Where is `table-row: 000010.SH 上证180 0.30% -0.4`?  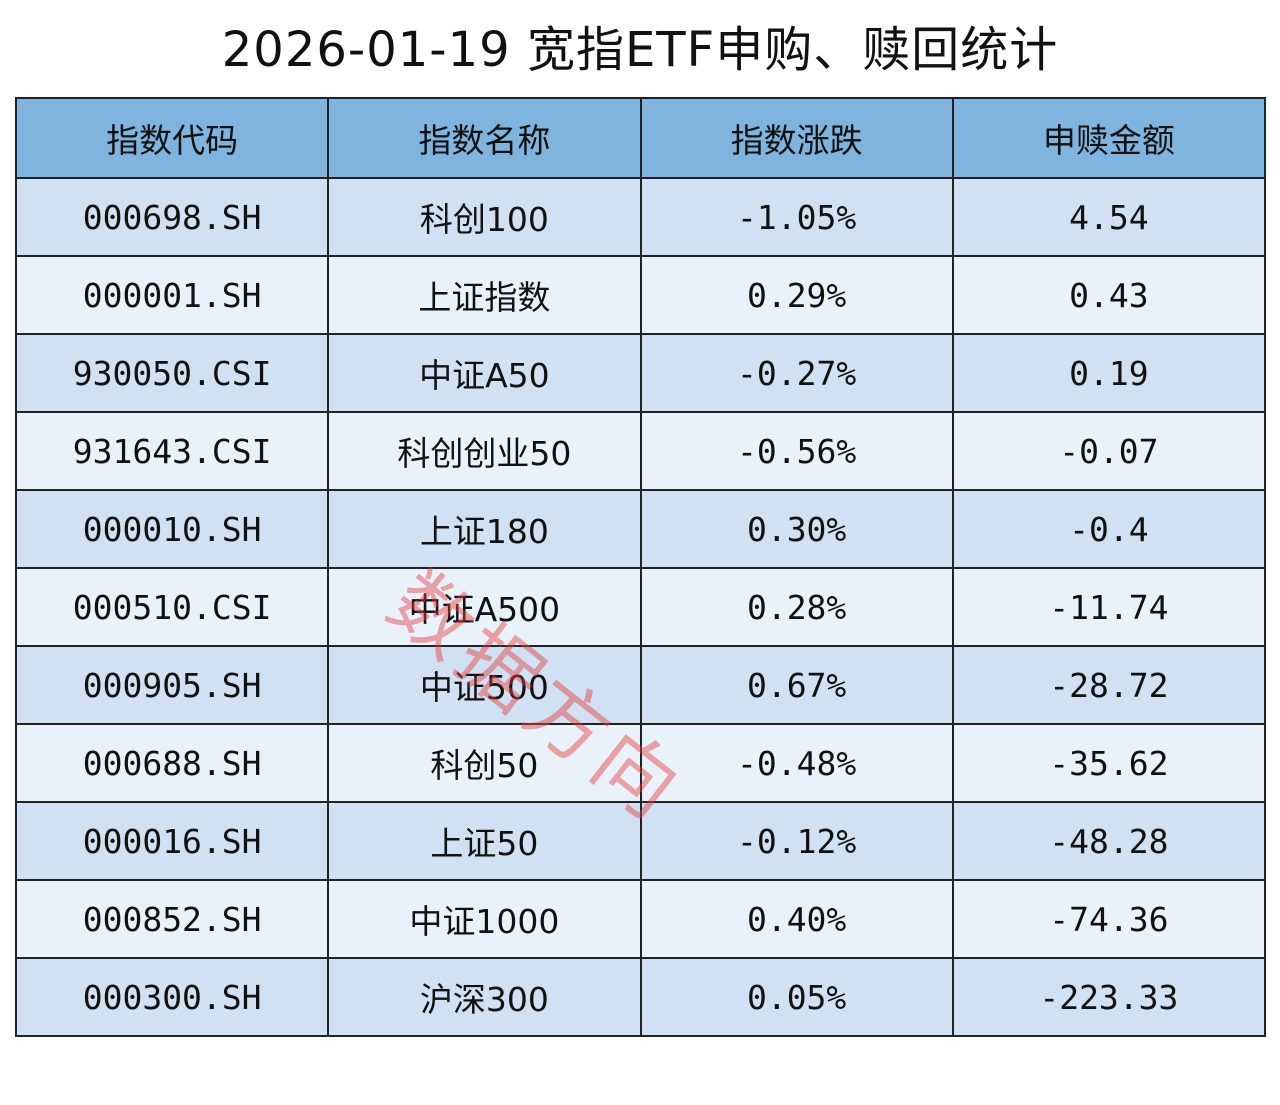 table-row: 000010.SH 上证180 0.30% -0.4 is located at coordinates (640, 529).